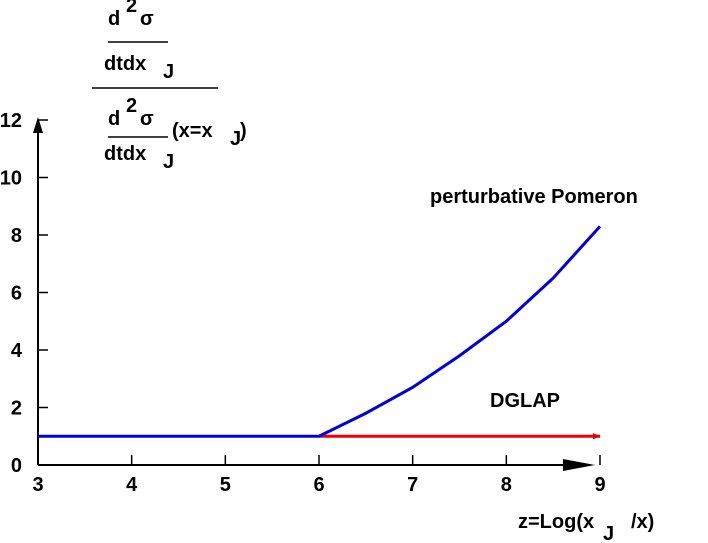 This screenshot has height=543, width=708. Describe the element at coordinates (11, 179) in the screenshot. I see `y-tick-label: 10` at that location.